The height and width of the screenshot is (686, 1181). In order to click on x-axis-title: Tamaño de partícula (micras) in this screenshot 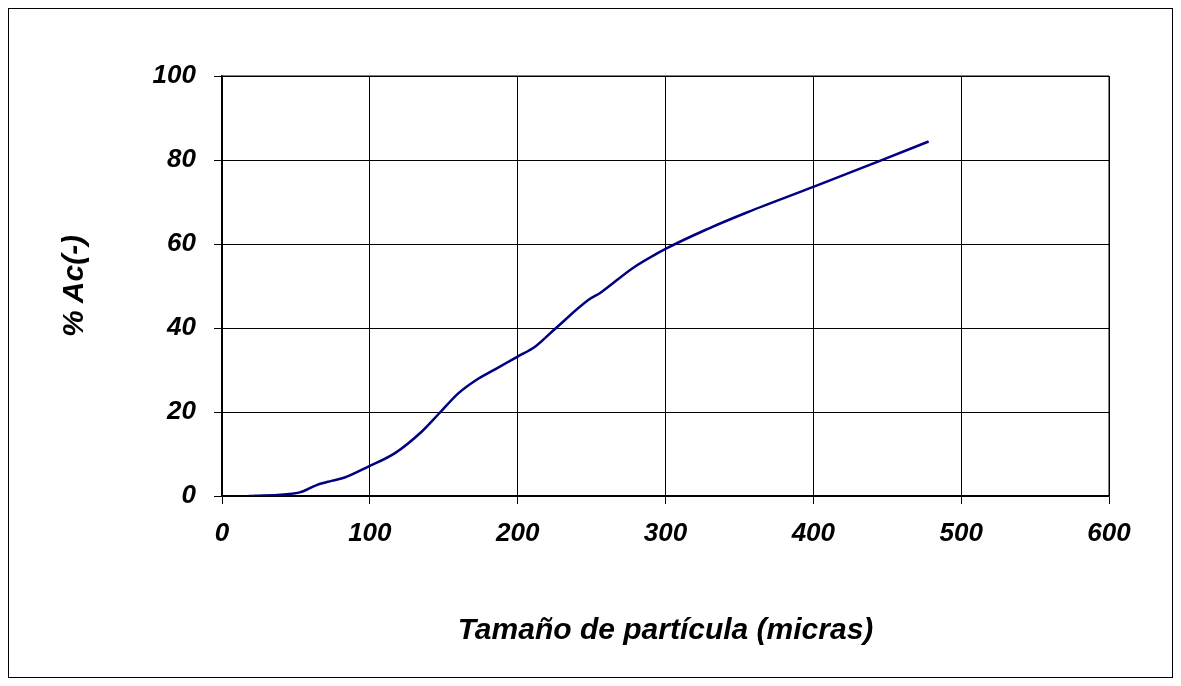, I will do `click(665, 629)`.